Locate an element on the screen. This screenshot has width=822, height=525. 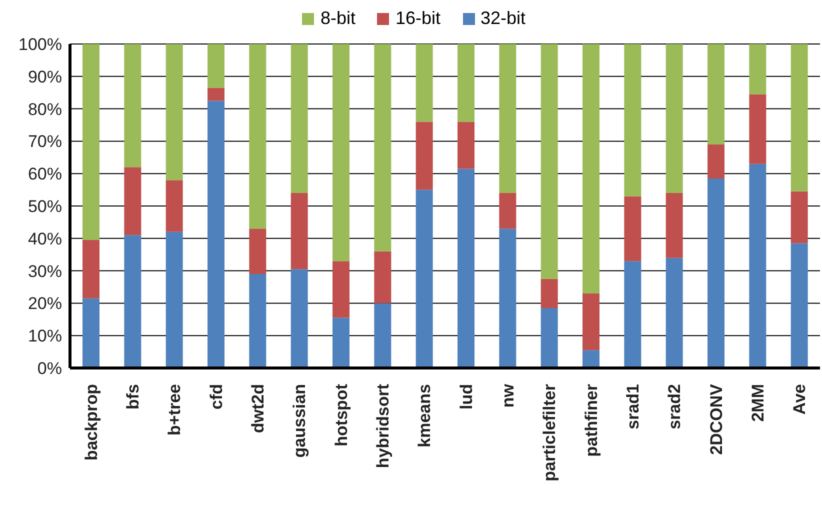
x-tick-label: gaussian is located at coordinates (300, 421).